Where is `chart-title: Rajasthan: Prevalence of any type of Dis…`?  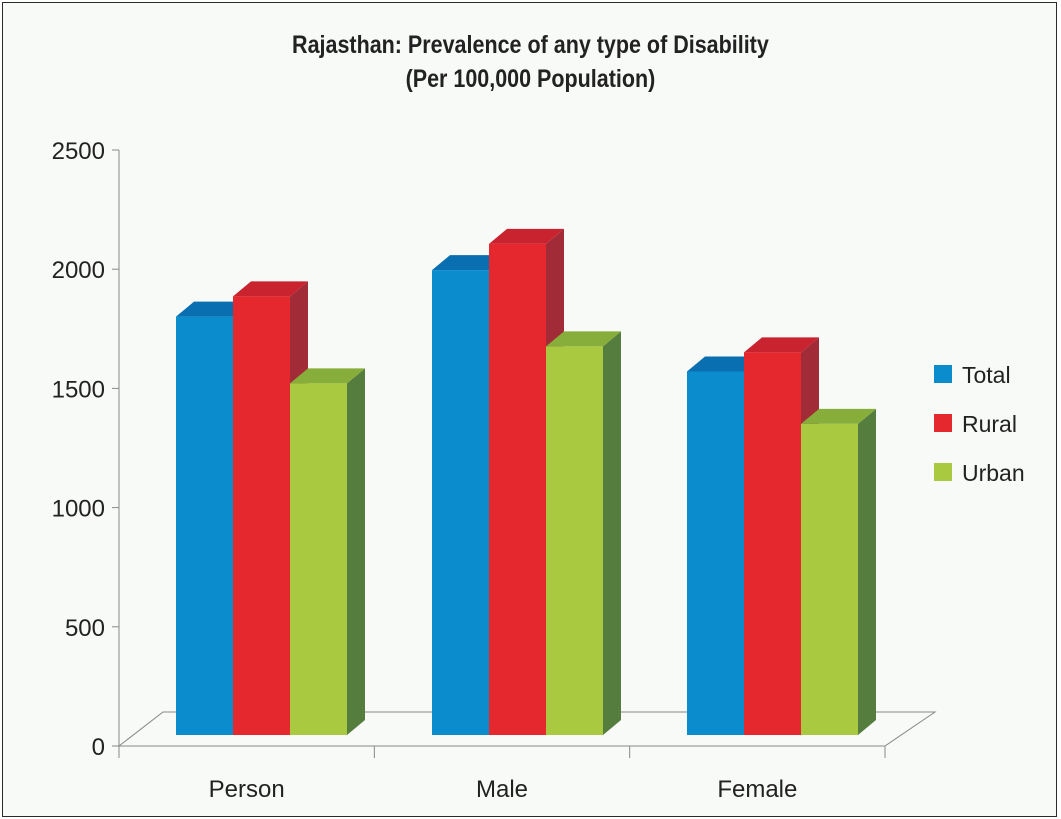
chart-title: Rajasthan: Prevalence of any type of Dis… is located at coordinates (530, 62).